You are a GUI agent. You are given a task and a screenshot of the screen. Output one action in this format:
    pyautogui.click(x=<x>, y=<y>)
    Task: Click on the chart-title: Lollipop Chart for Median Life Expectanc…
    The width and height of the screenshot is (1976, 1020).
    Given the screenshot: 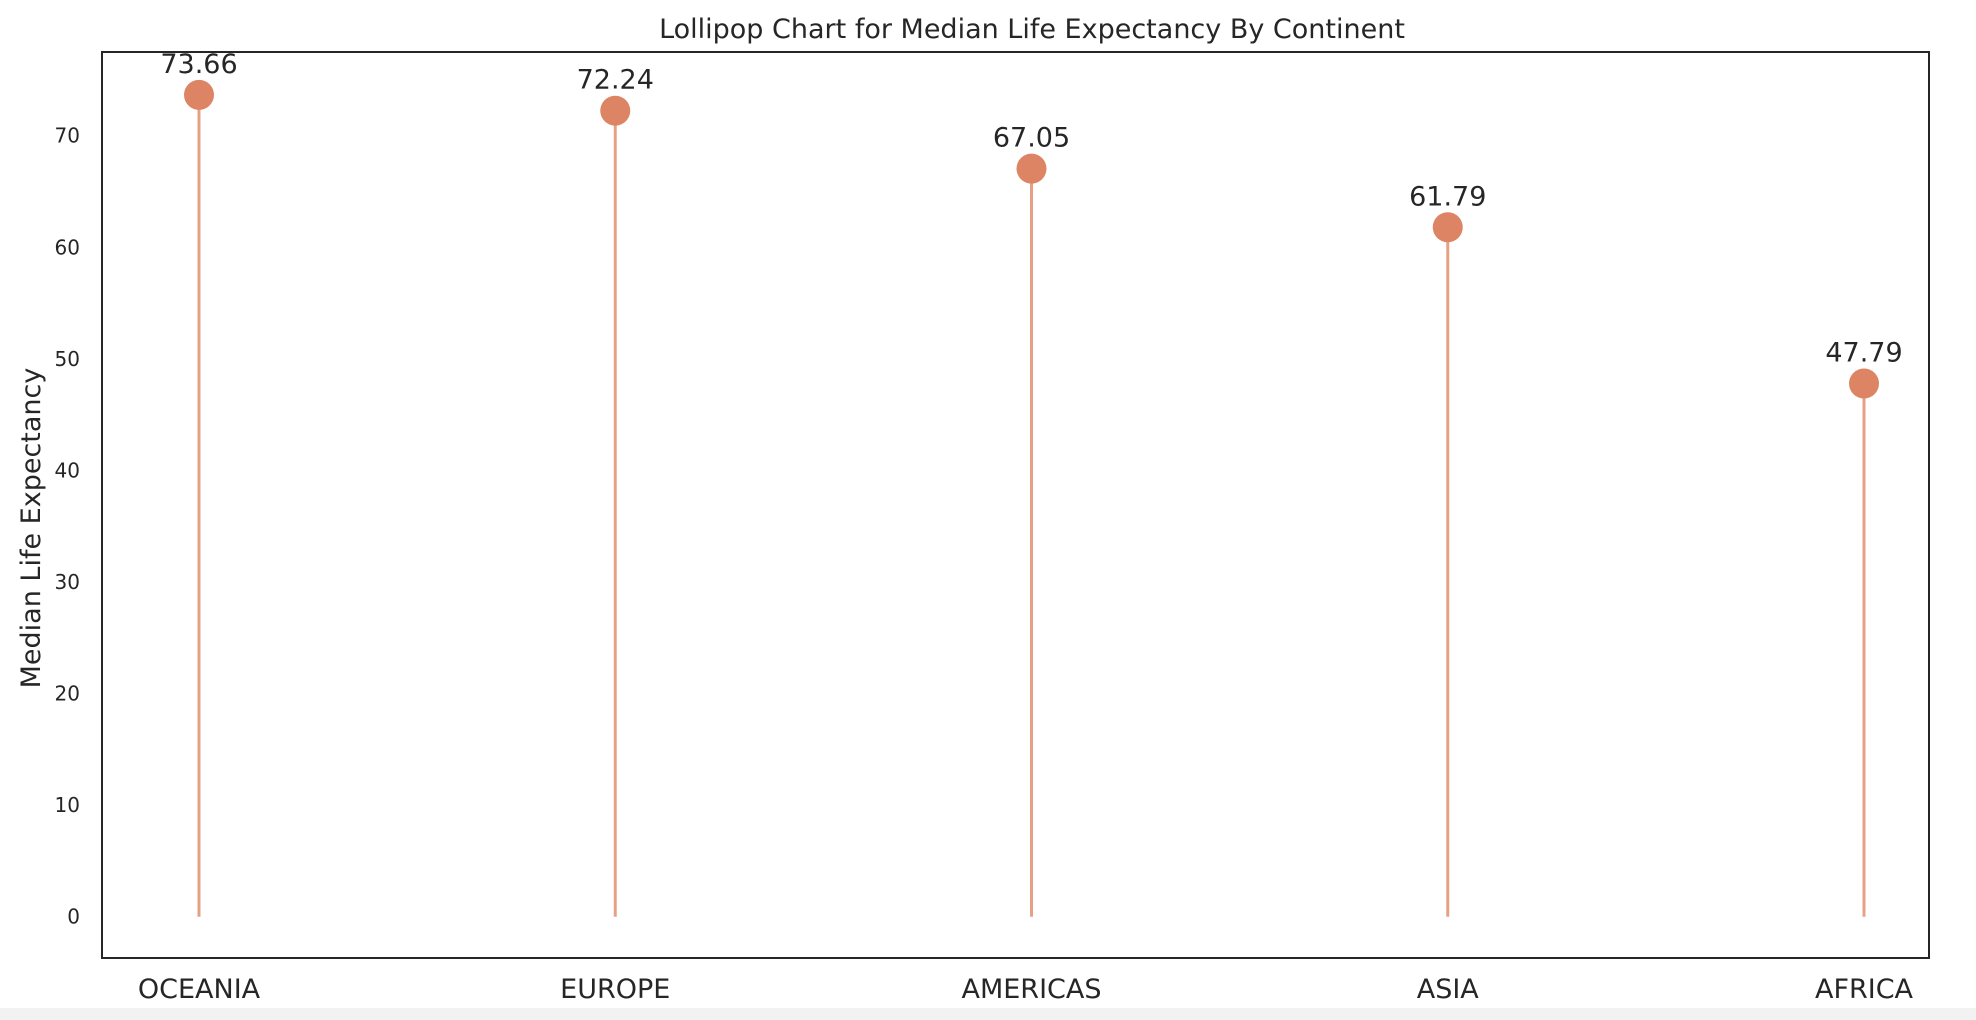 What is the action you would take?
    pyautogui.click(x=1032, y=29)
    